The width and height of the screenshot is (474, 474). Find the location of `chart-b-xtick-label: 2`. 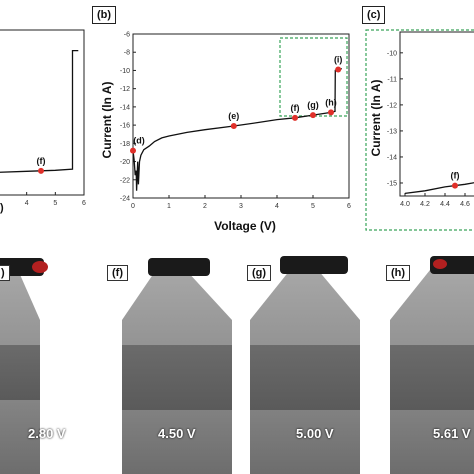

chart-b-xtick-label: 2 is located at coordinates (205, 206).